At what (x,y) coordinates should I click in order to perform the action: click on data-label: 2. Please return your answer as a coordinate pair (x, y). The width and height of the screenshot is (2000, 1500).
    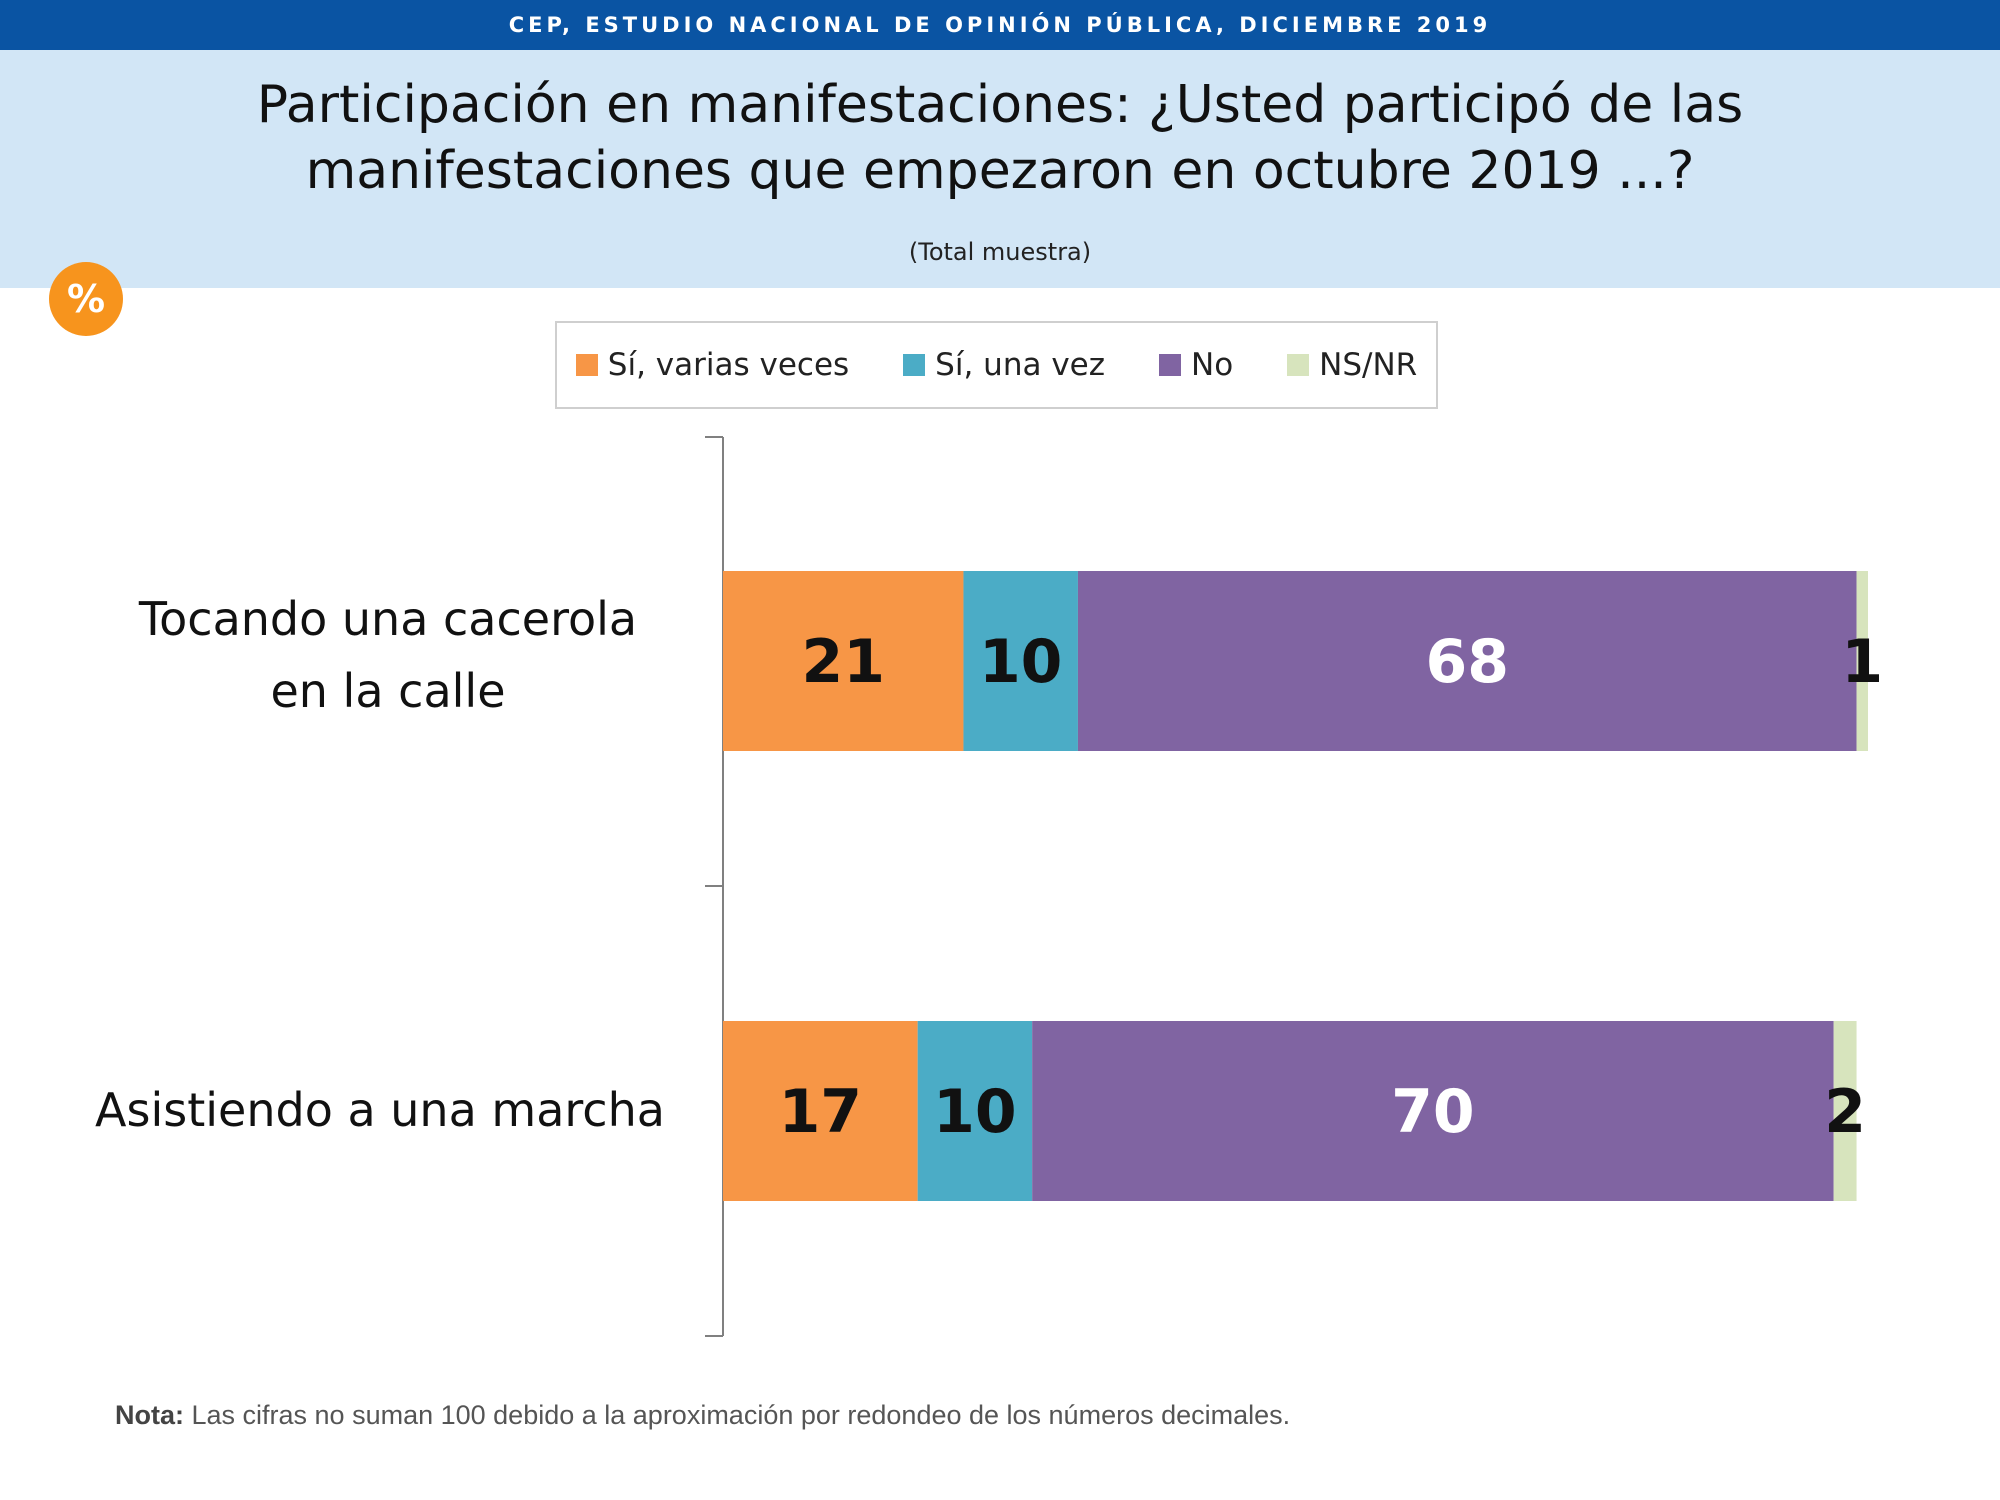
    Looking at the image, I should click on (1845, 1112).